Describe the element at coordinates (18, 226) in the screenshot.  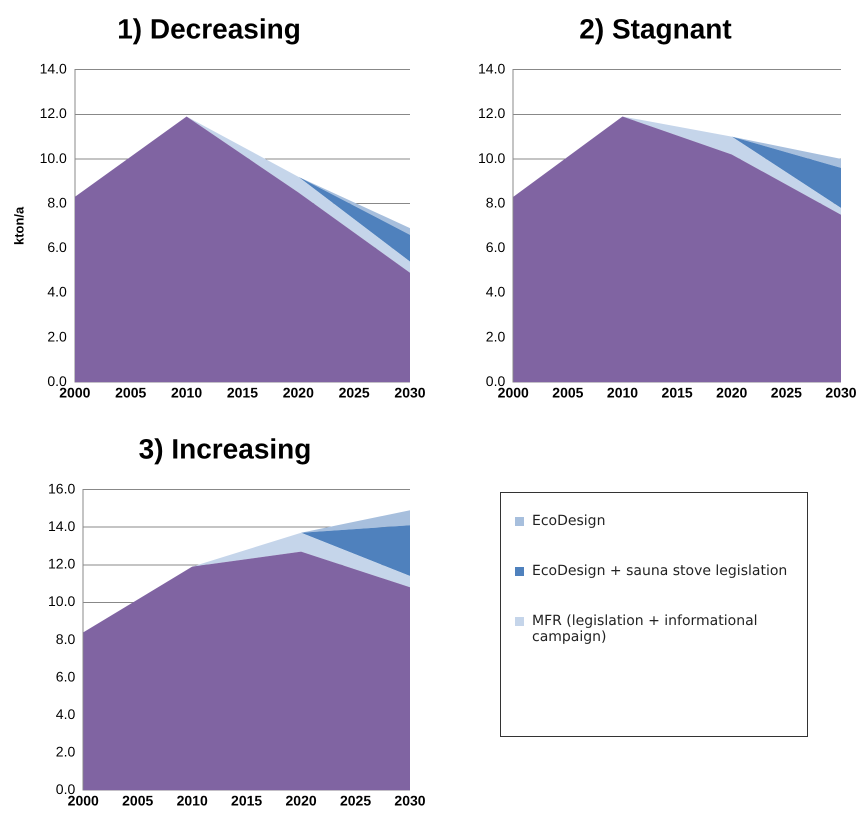
I see `y-axis-title: kton/a` at that location.